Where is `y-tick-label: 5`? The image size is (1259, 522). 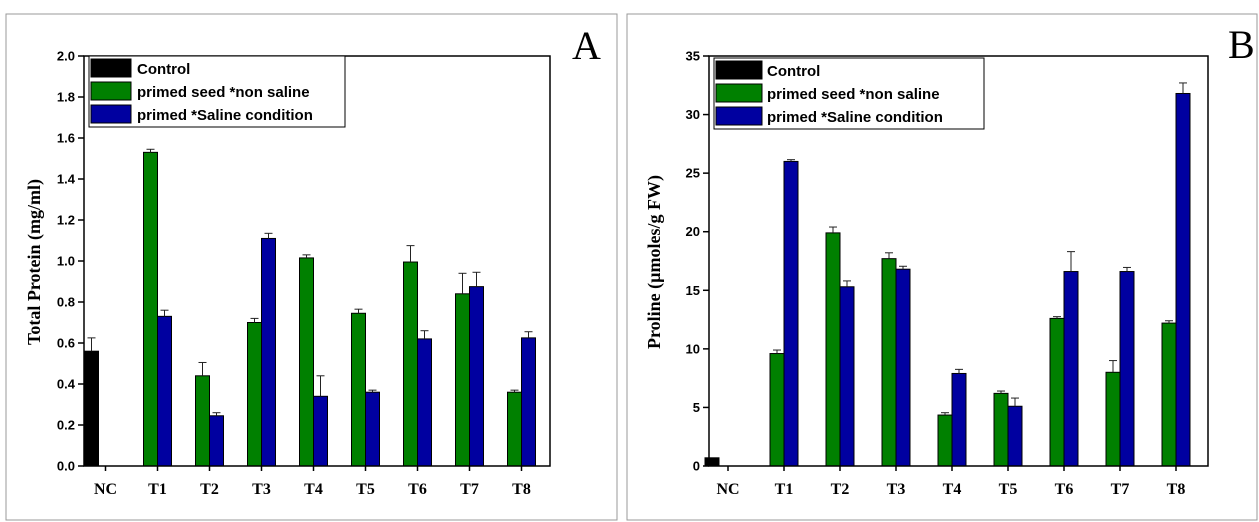
y-tick-label: 5 is located at coordinates (696, 407).